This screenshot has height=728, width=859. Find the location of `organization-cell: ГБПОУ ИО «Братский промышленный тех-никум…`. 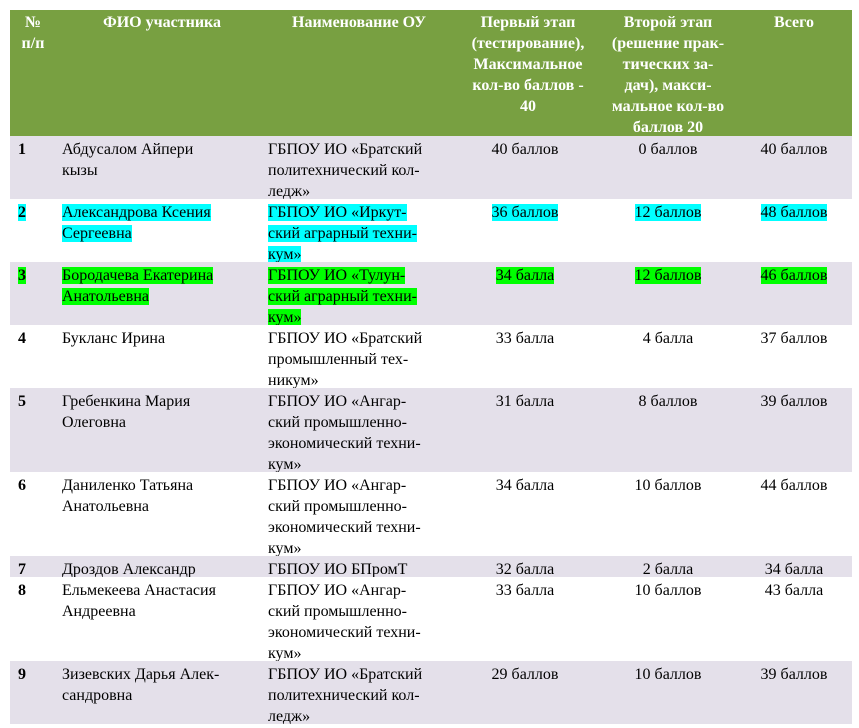

organization-cell: ГБПОУ ИО «Братский промышленный тех-никум… is located at coordinates (356, 358).